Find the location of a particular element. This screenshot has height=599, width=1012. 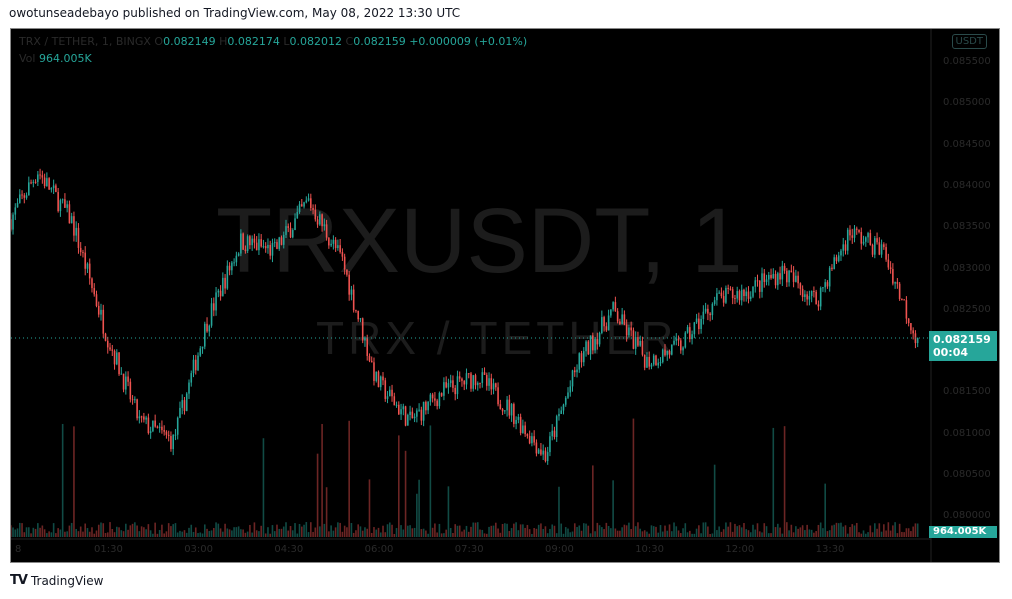

footer: TV TradingView is located at coordinates (56, 580).